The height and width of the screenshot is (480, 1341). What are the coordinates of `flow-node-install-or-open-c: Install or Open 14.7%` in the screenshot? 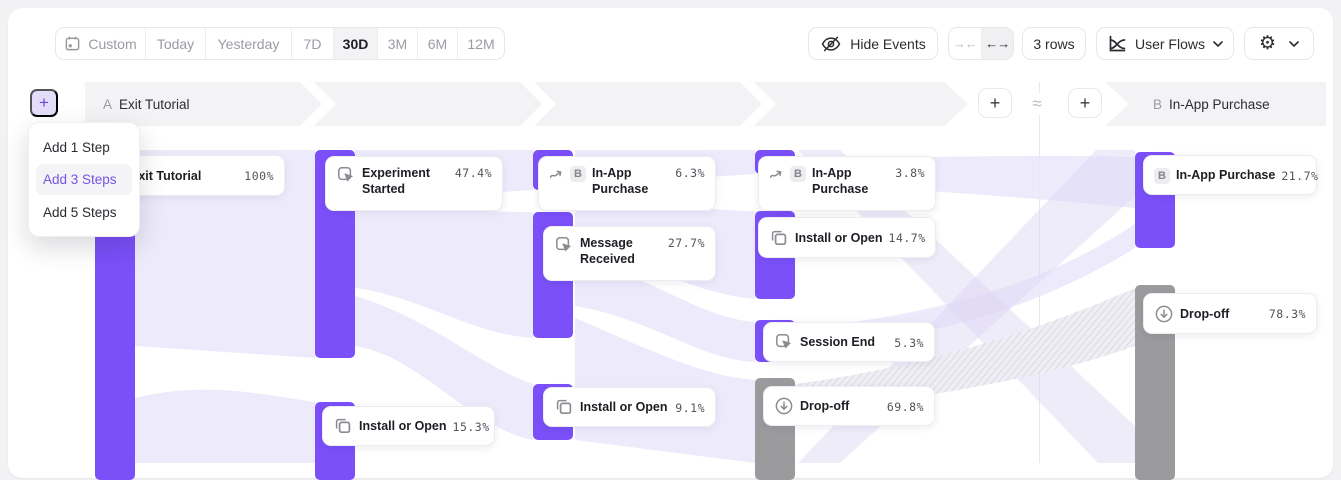 It's located at (847, 237).